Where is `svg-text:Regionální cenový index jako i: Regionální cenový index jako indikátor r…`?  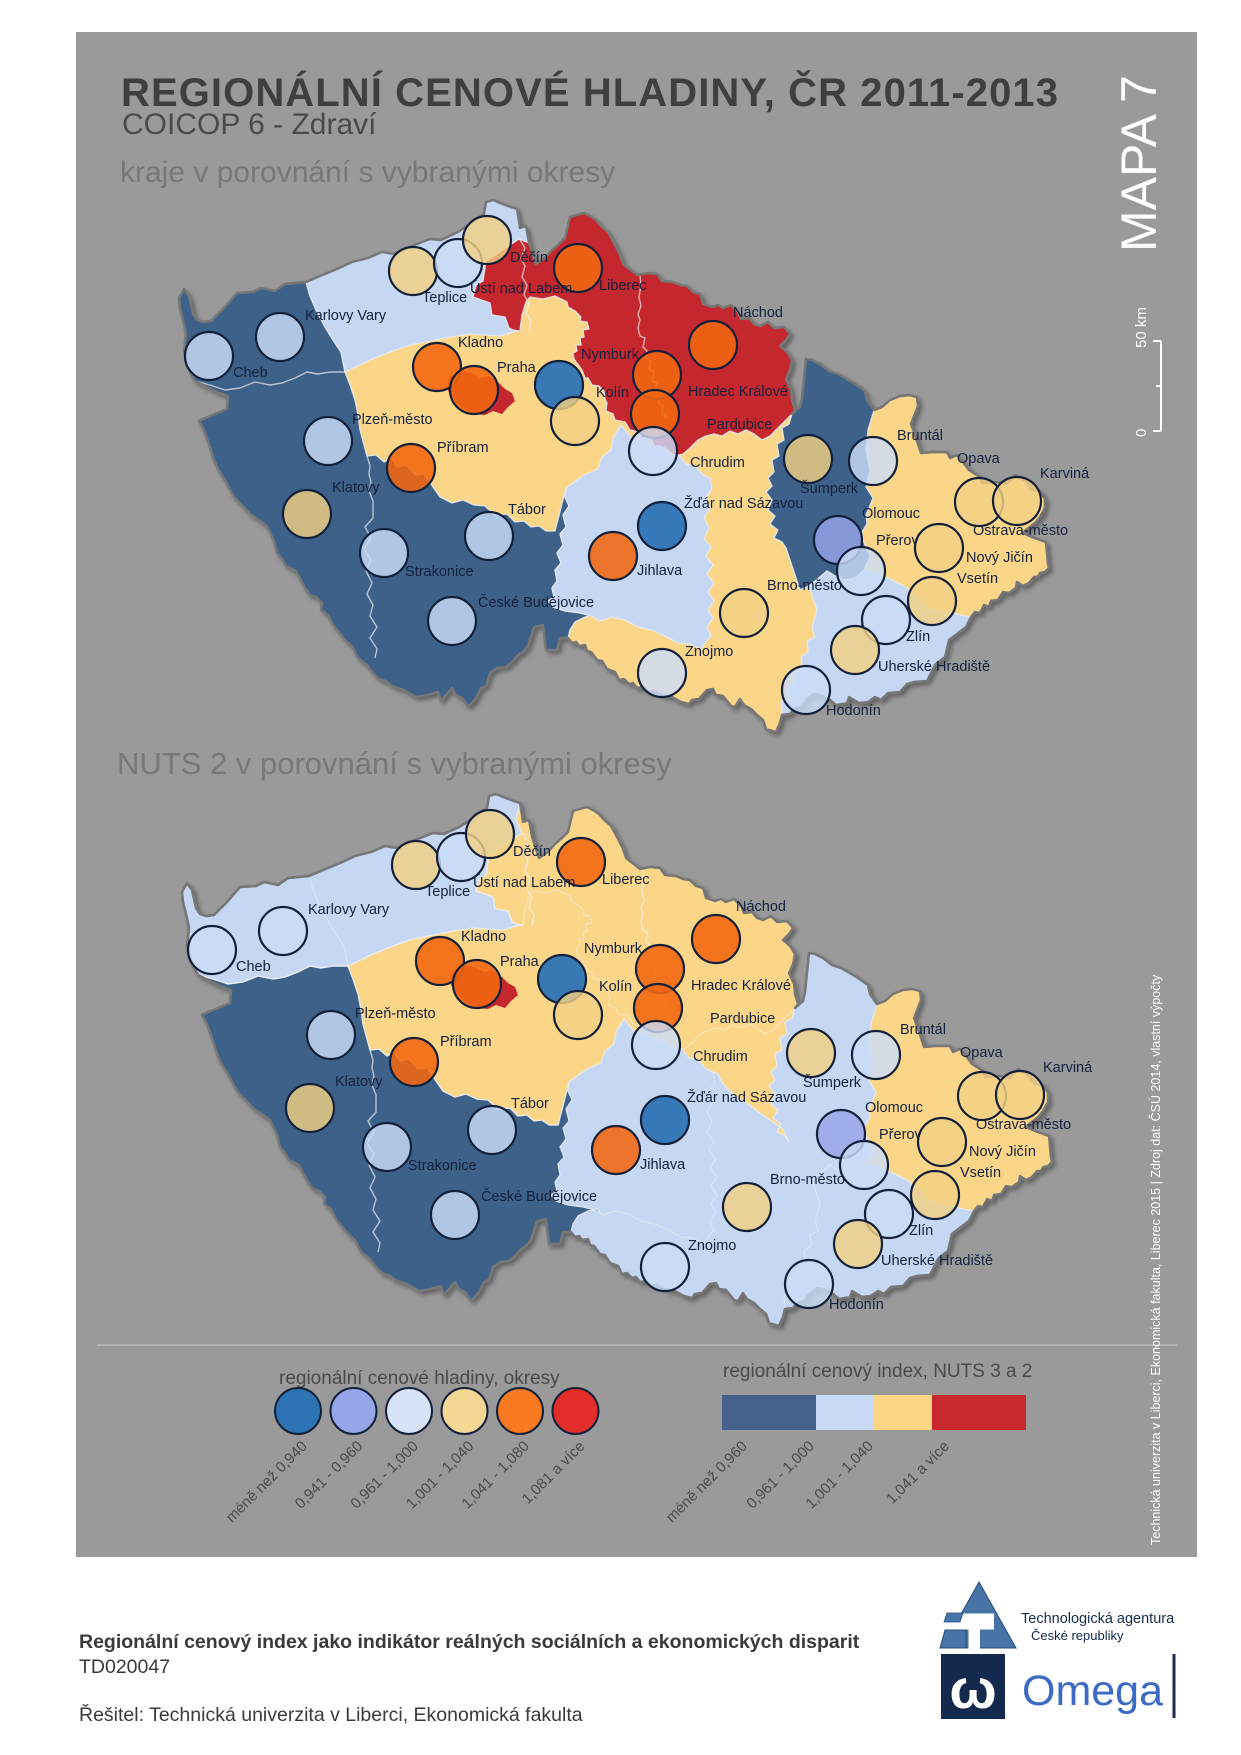
svg-text:Regionální cenový index jako i: Regionální cenový index jako indikátor r… is located at coordinates (469, 1642).